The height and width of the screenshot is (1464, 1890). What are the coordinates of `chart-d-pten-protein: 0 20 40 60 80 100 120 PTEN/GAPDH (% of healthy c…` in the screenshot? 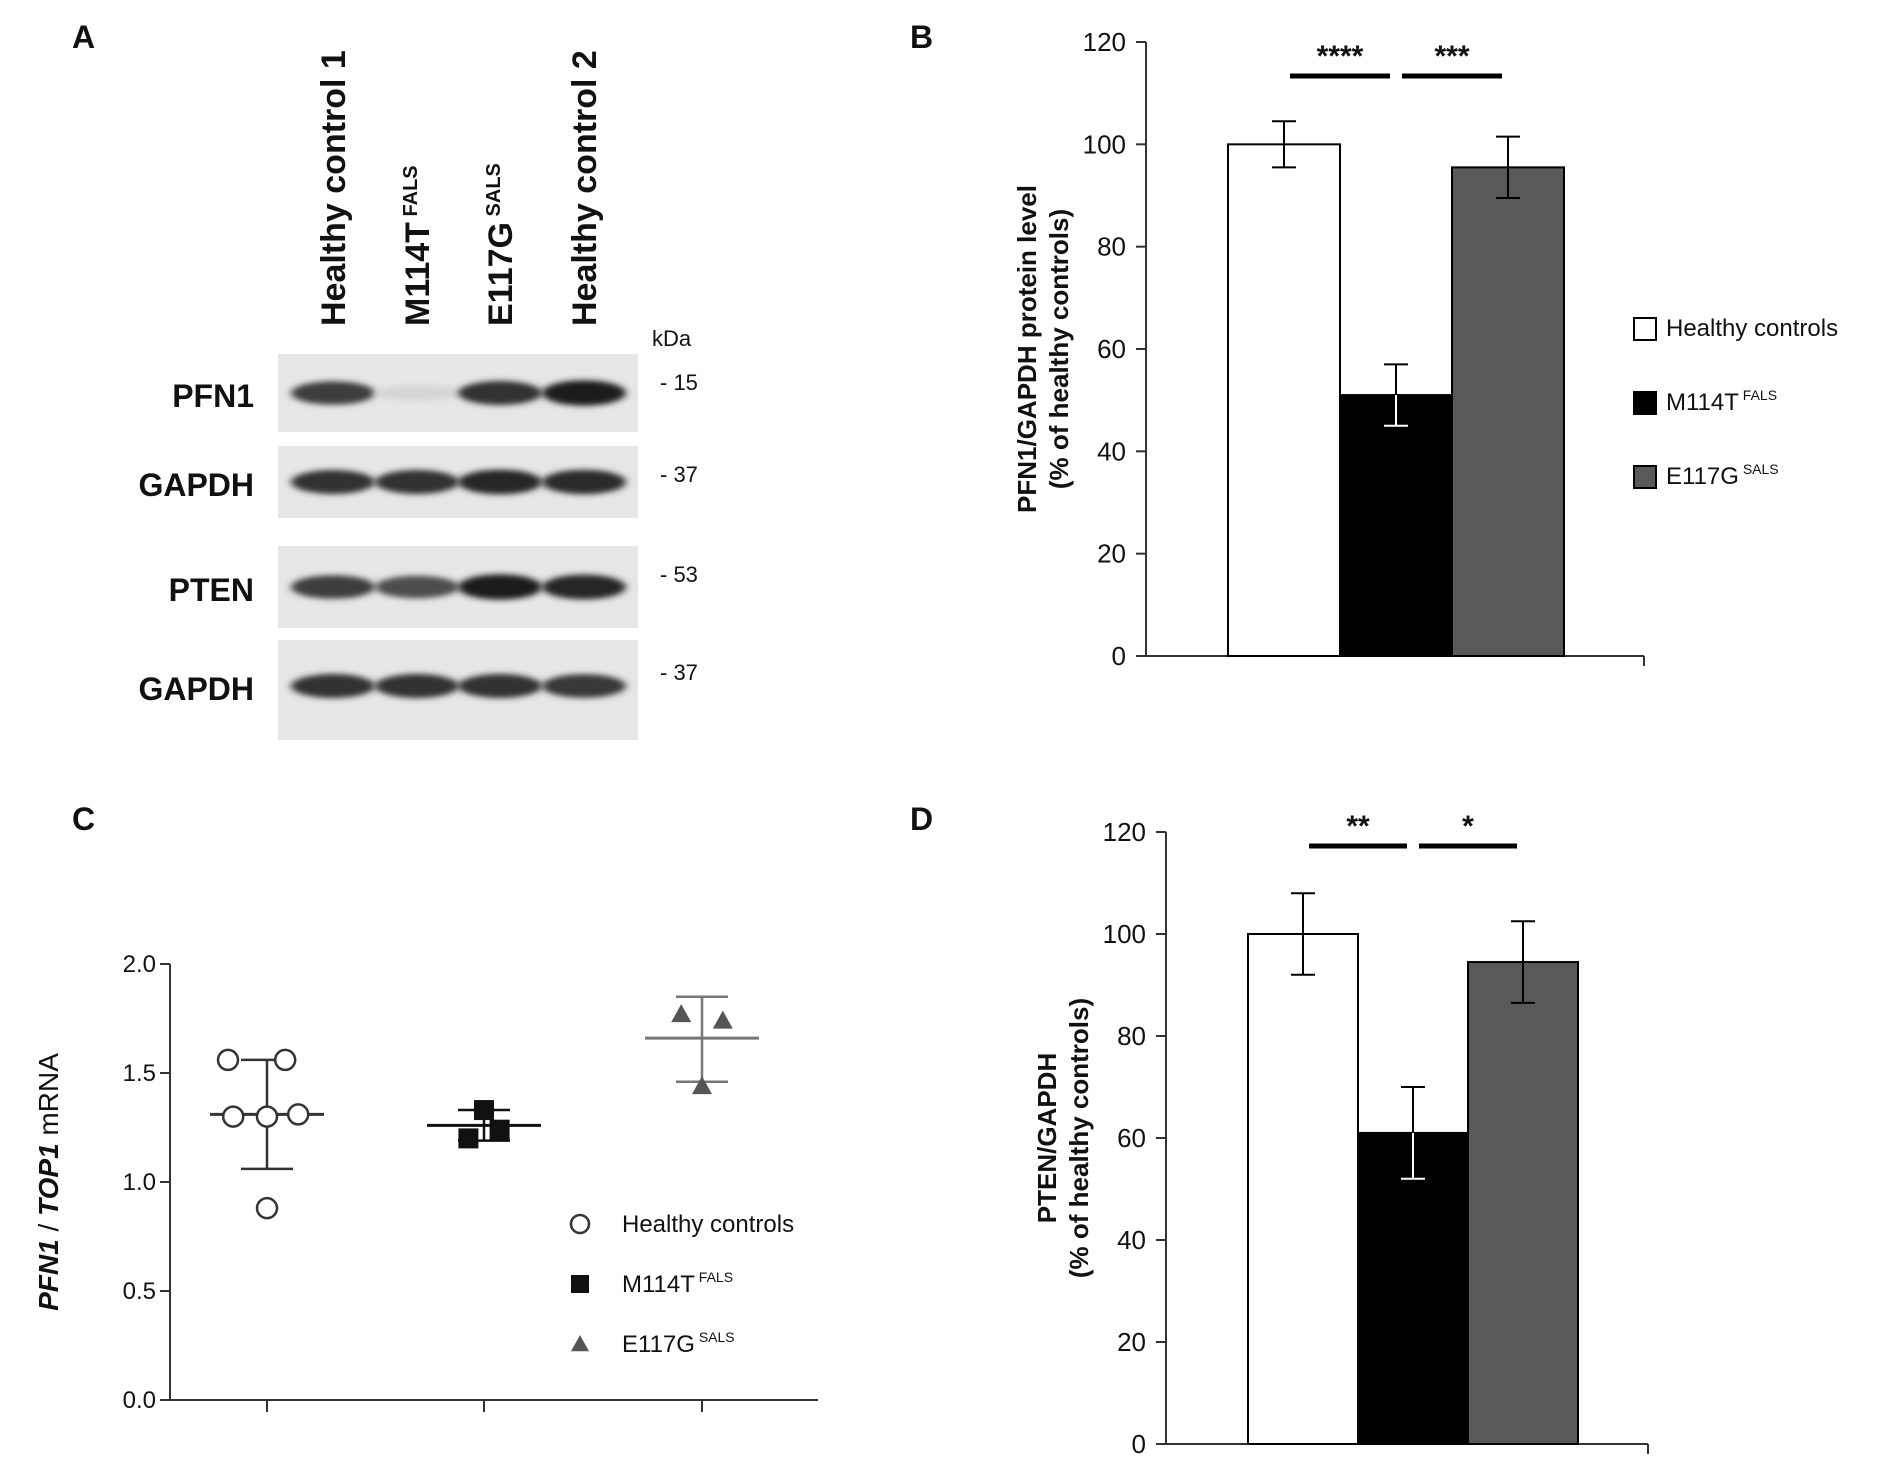 It's located at (1340, 1134).